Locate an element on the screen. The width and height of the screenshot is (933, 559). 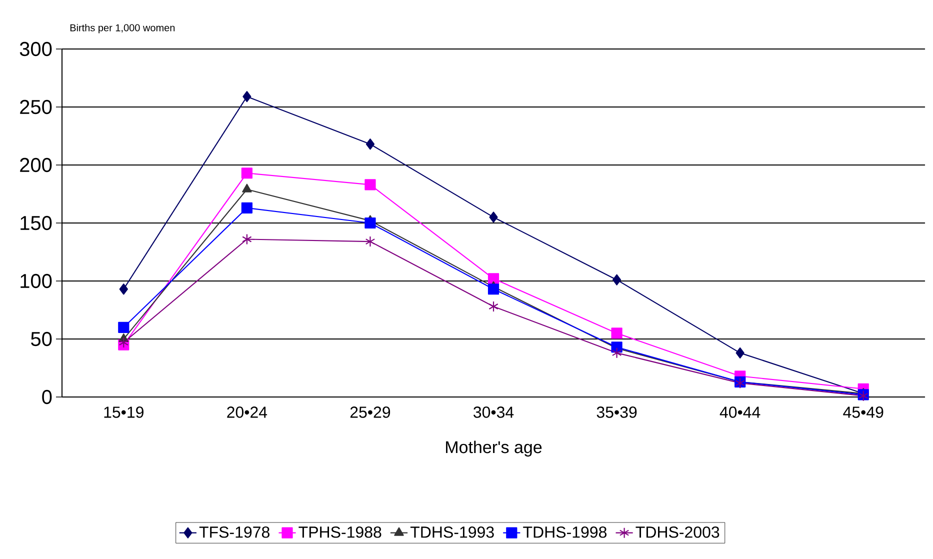
x-tick-label: 25•29 is located at coordinates (370, 412).